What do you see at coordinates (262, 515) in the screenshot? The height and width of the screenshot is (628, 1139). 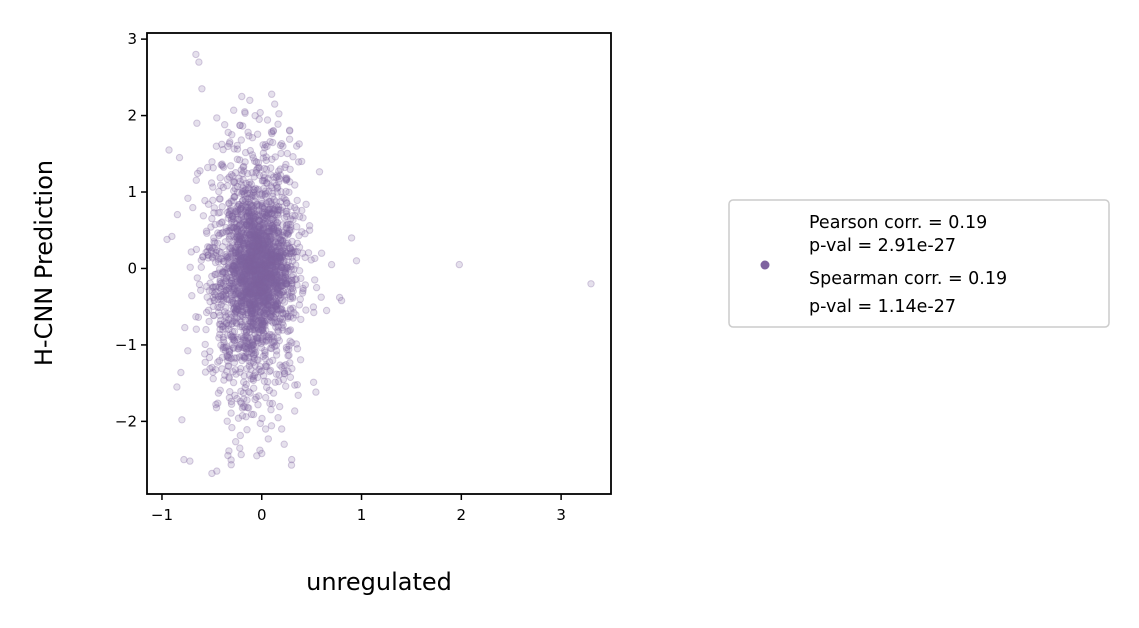 I see `x-tick-label: 0` at bounding box center [262, 515].